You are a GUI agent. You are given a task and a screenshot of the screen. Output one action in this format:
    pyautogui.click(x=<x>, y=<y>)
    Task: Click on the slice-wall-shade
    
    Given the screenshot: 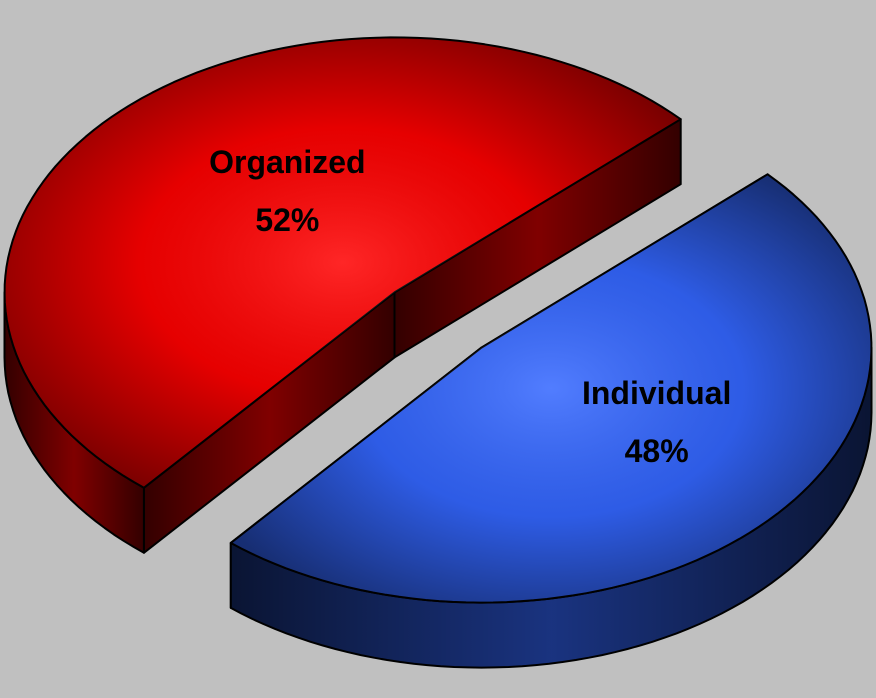 What is the action you would take?
    pyautogui.click(x=74, y=422)
    